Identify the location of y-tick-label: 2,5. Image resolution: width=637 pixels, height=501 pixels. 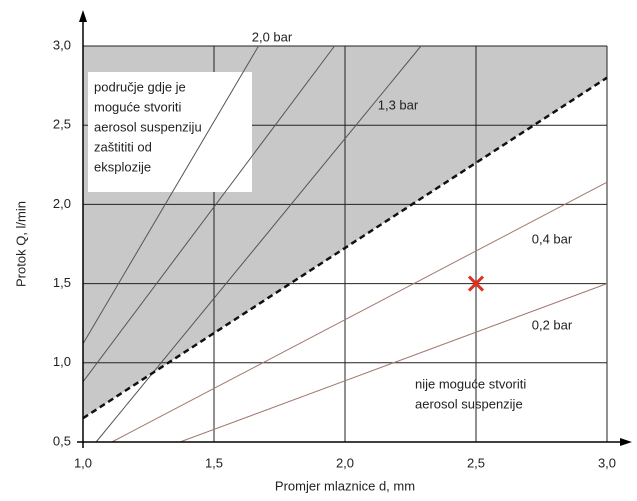
(62, 124).